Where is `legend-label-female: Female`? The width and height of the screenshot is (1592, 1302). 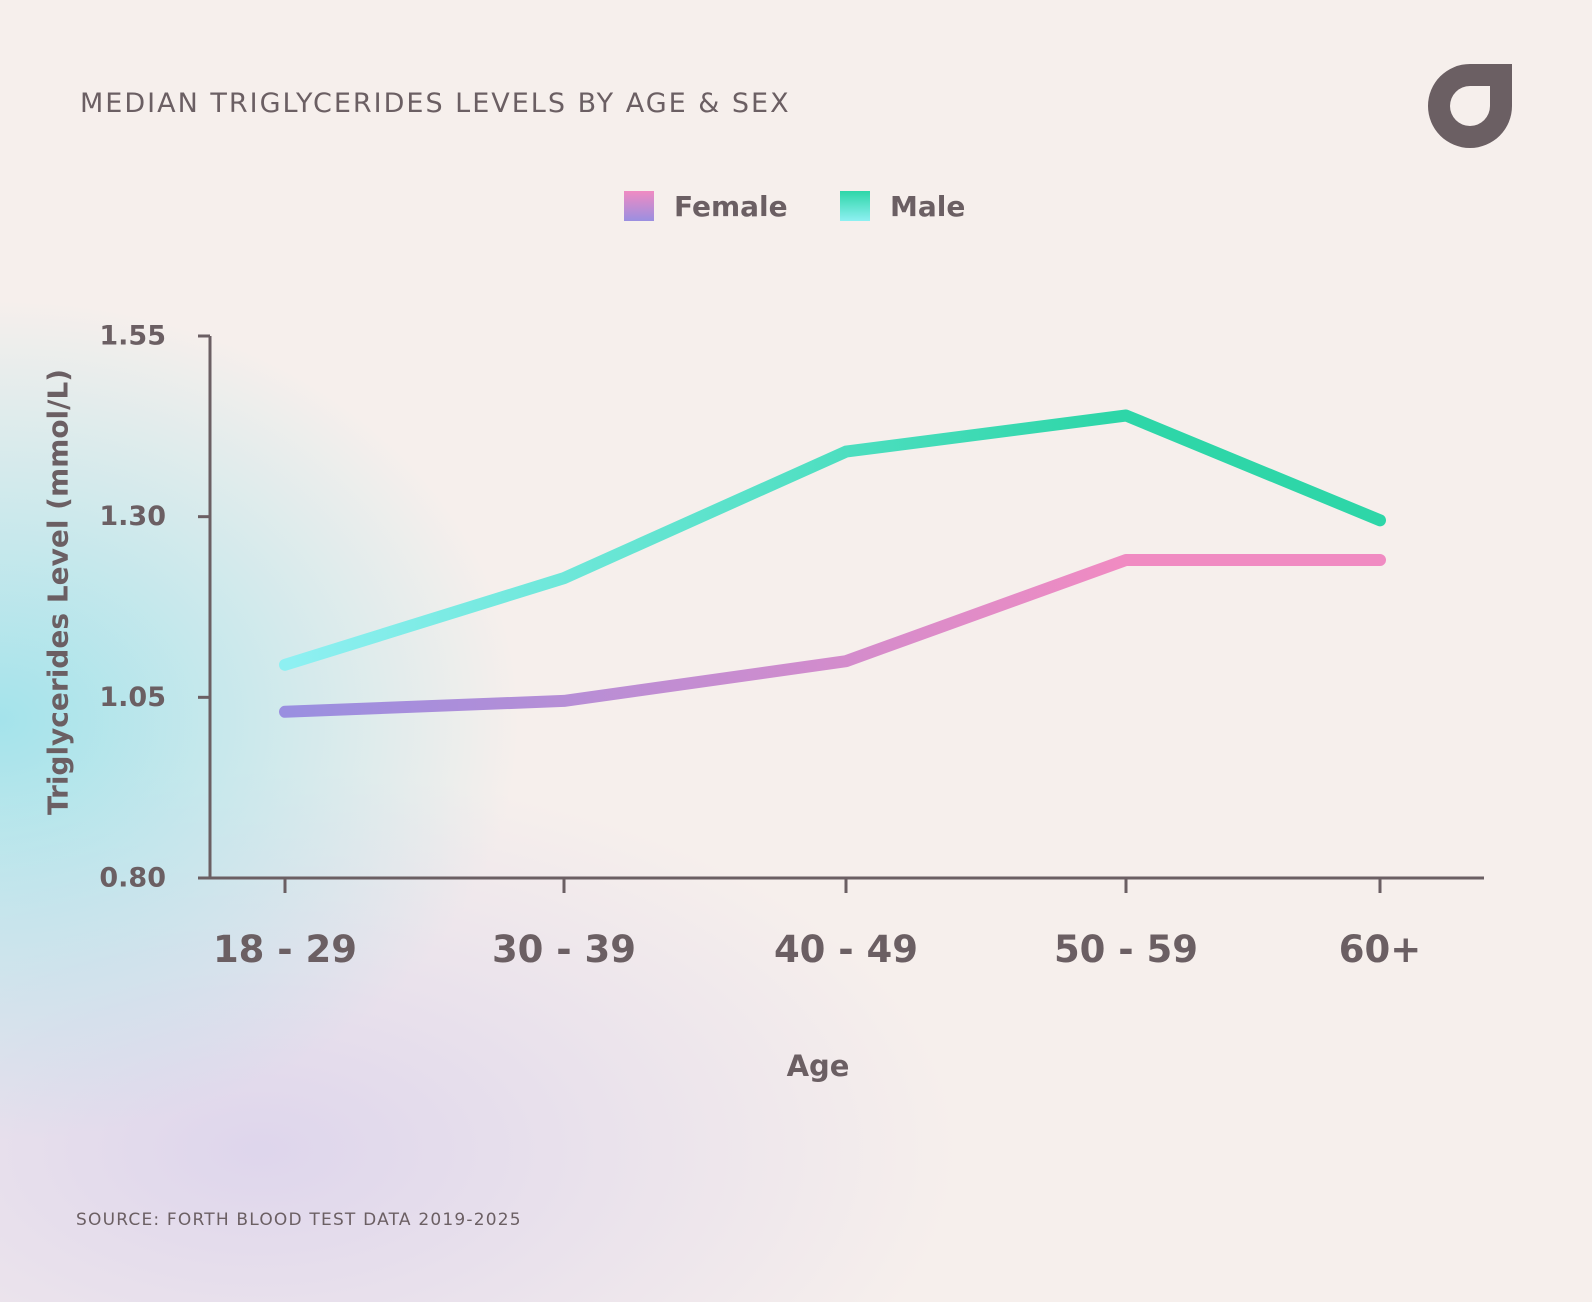
legend-label-female: Female is located at coordinates (731, 206).